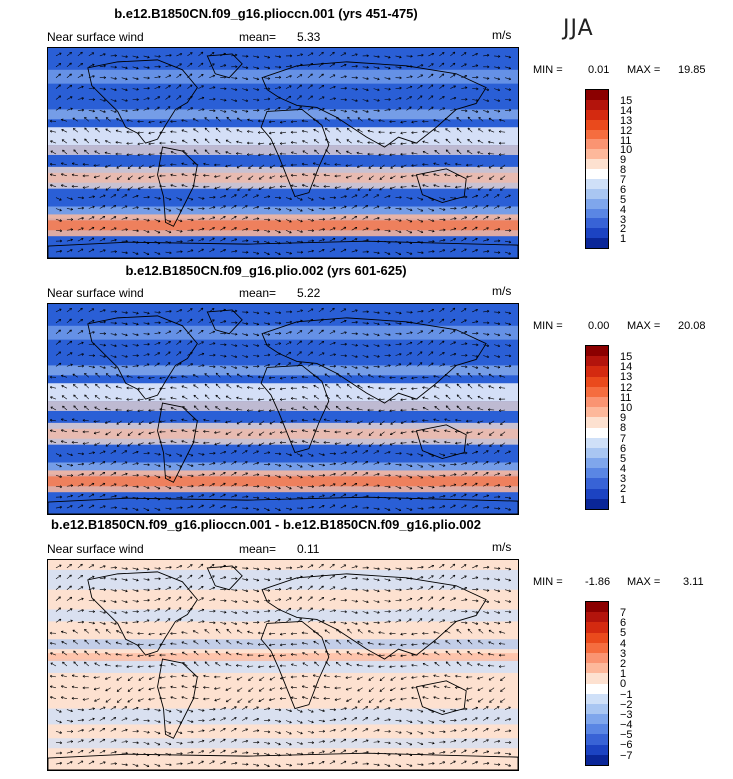 The width and height of the screenshot is (733, 779). Describe the element at coordinates (308, 549) in the screenshot. I see `panel-3-mean-value: 0.11` at that location.